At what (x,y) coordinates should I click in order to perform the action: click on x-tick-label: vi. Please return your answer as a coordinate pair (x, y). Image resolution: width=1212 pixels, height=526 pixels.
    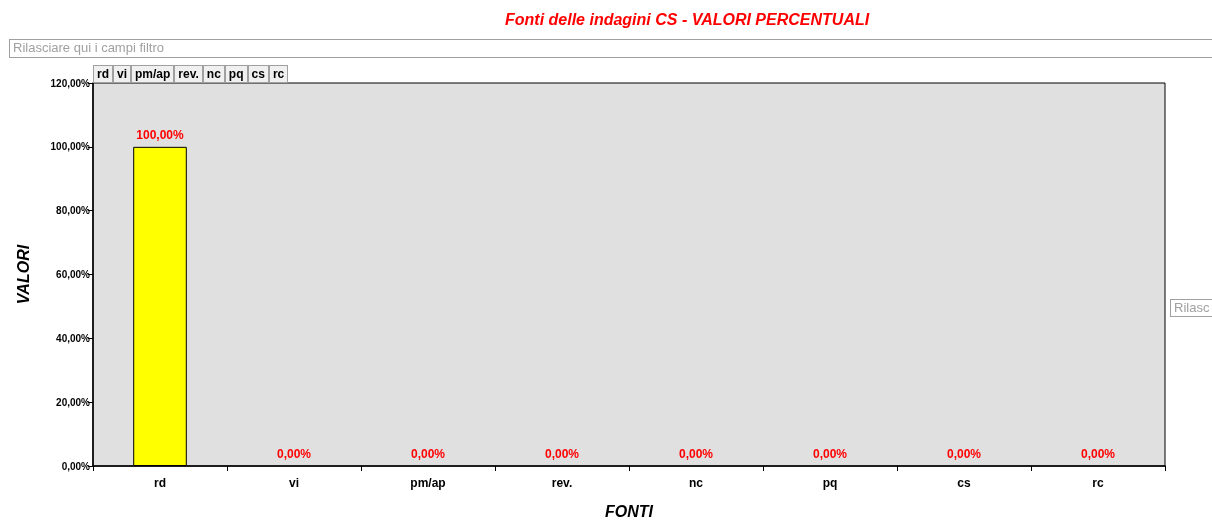
    Looking at the image, I should click on (294, 483).